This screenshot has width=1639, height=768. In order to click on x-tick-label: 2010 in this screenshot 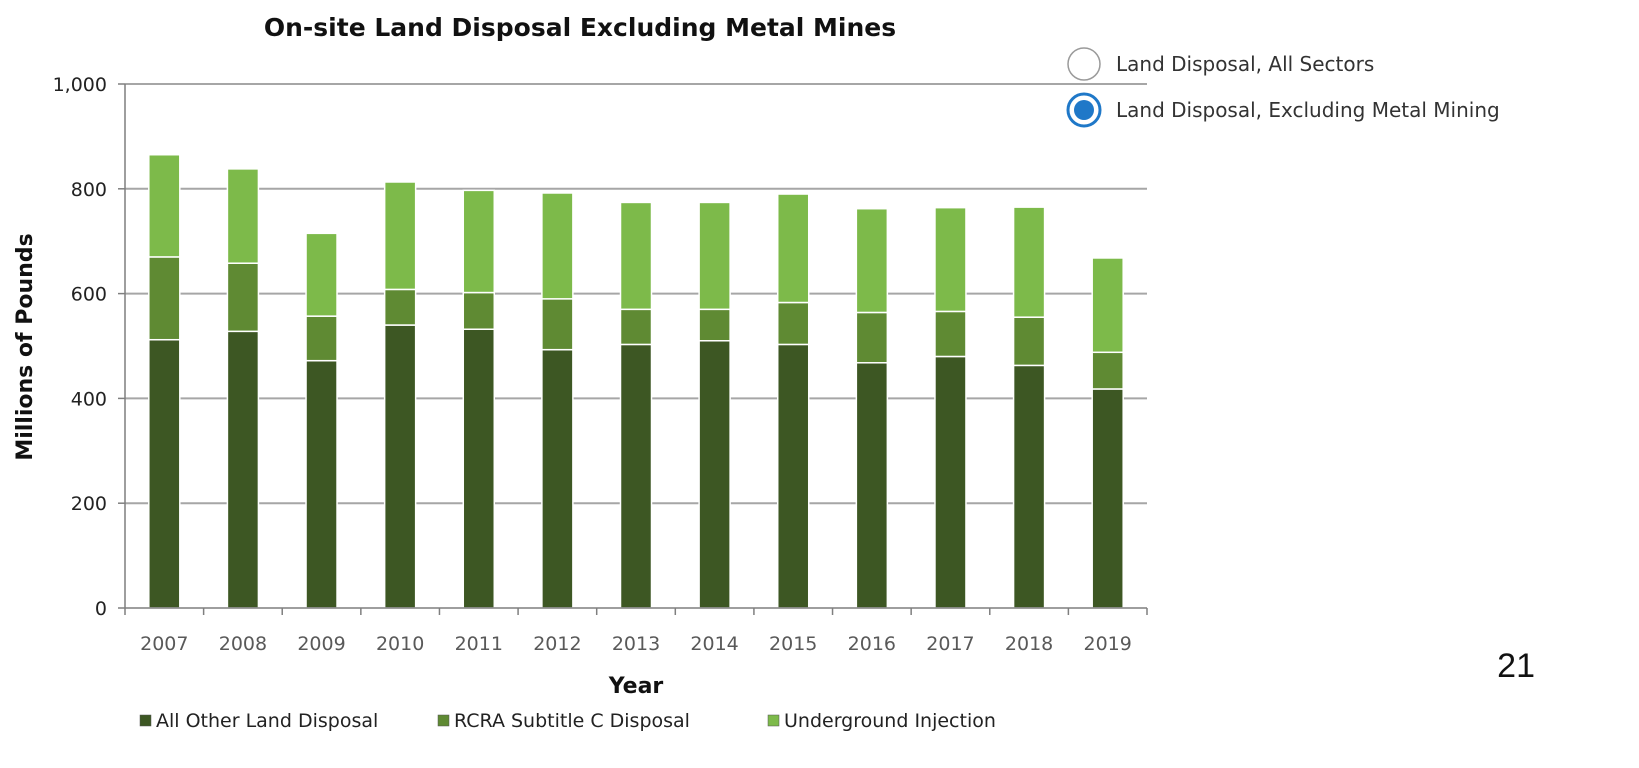, I will do `click(400, 644)`.